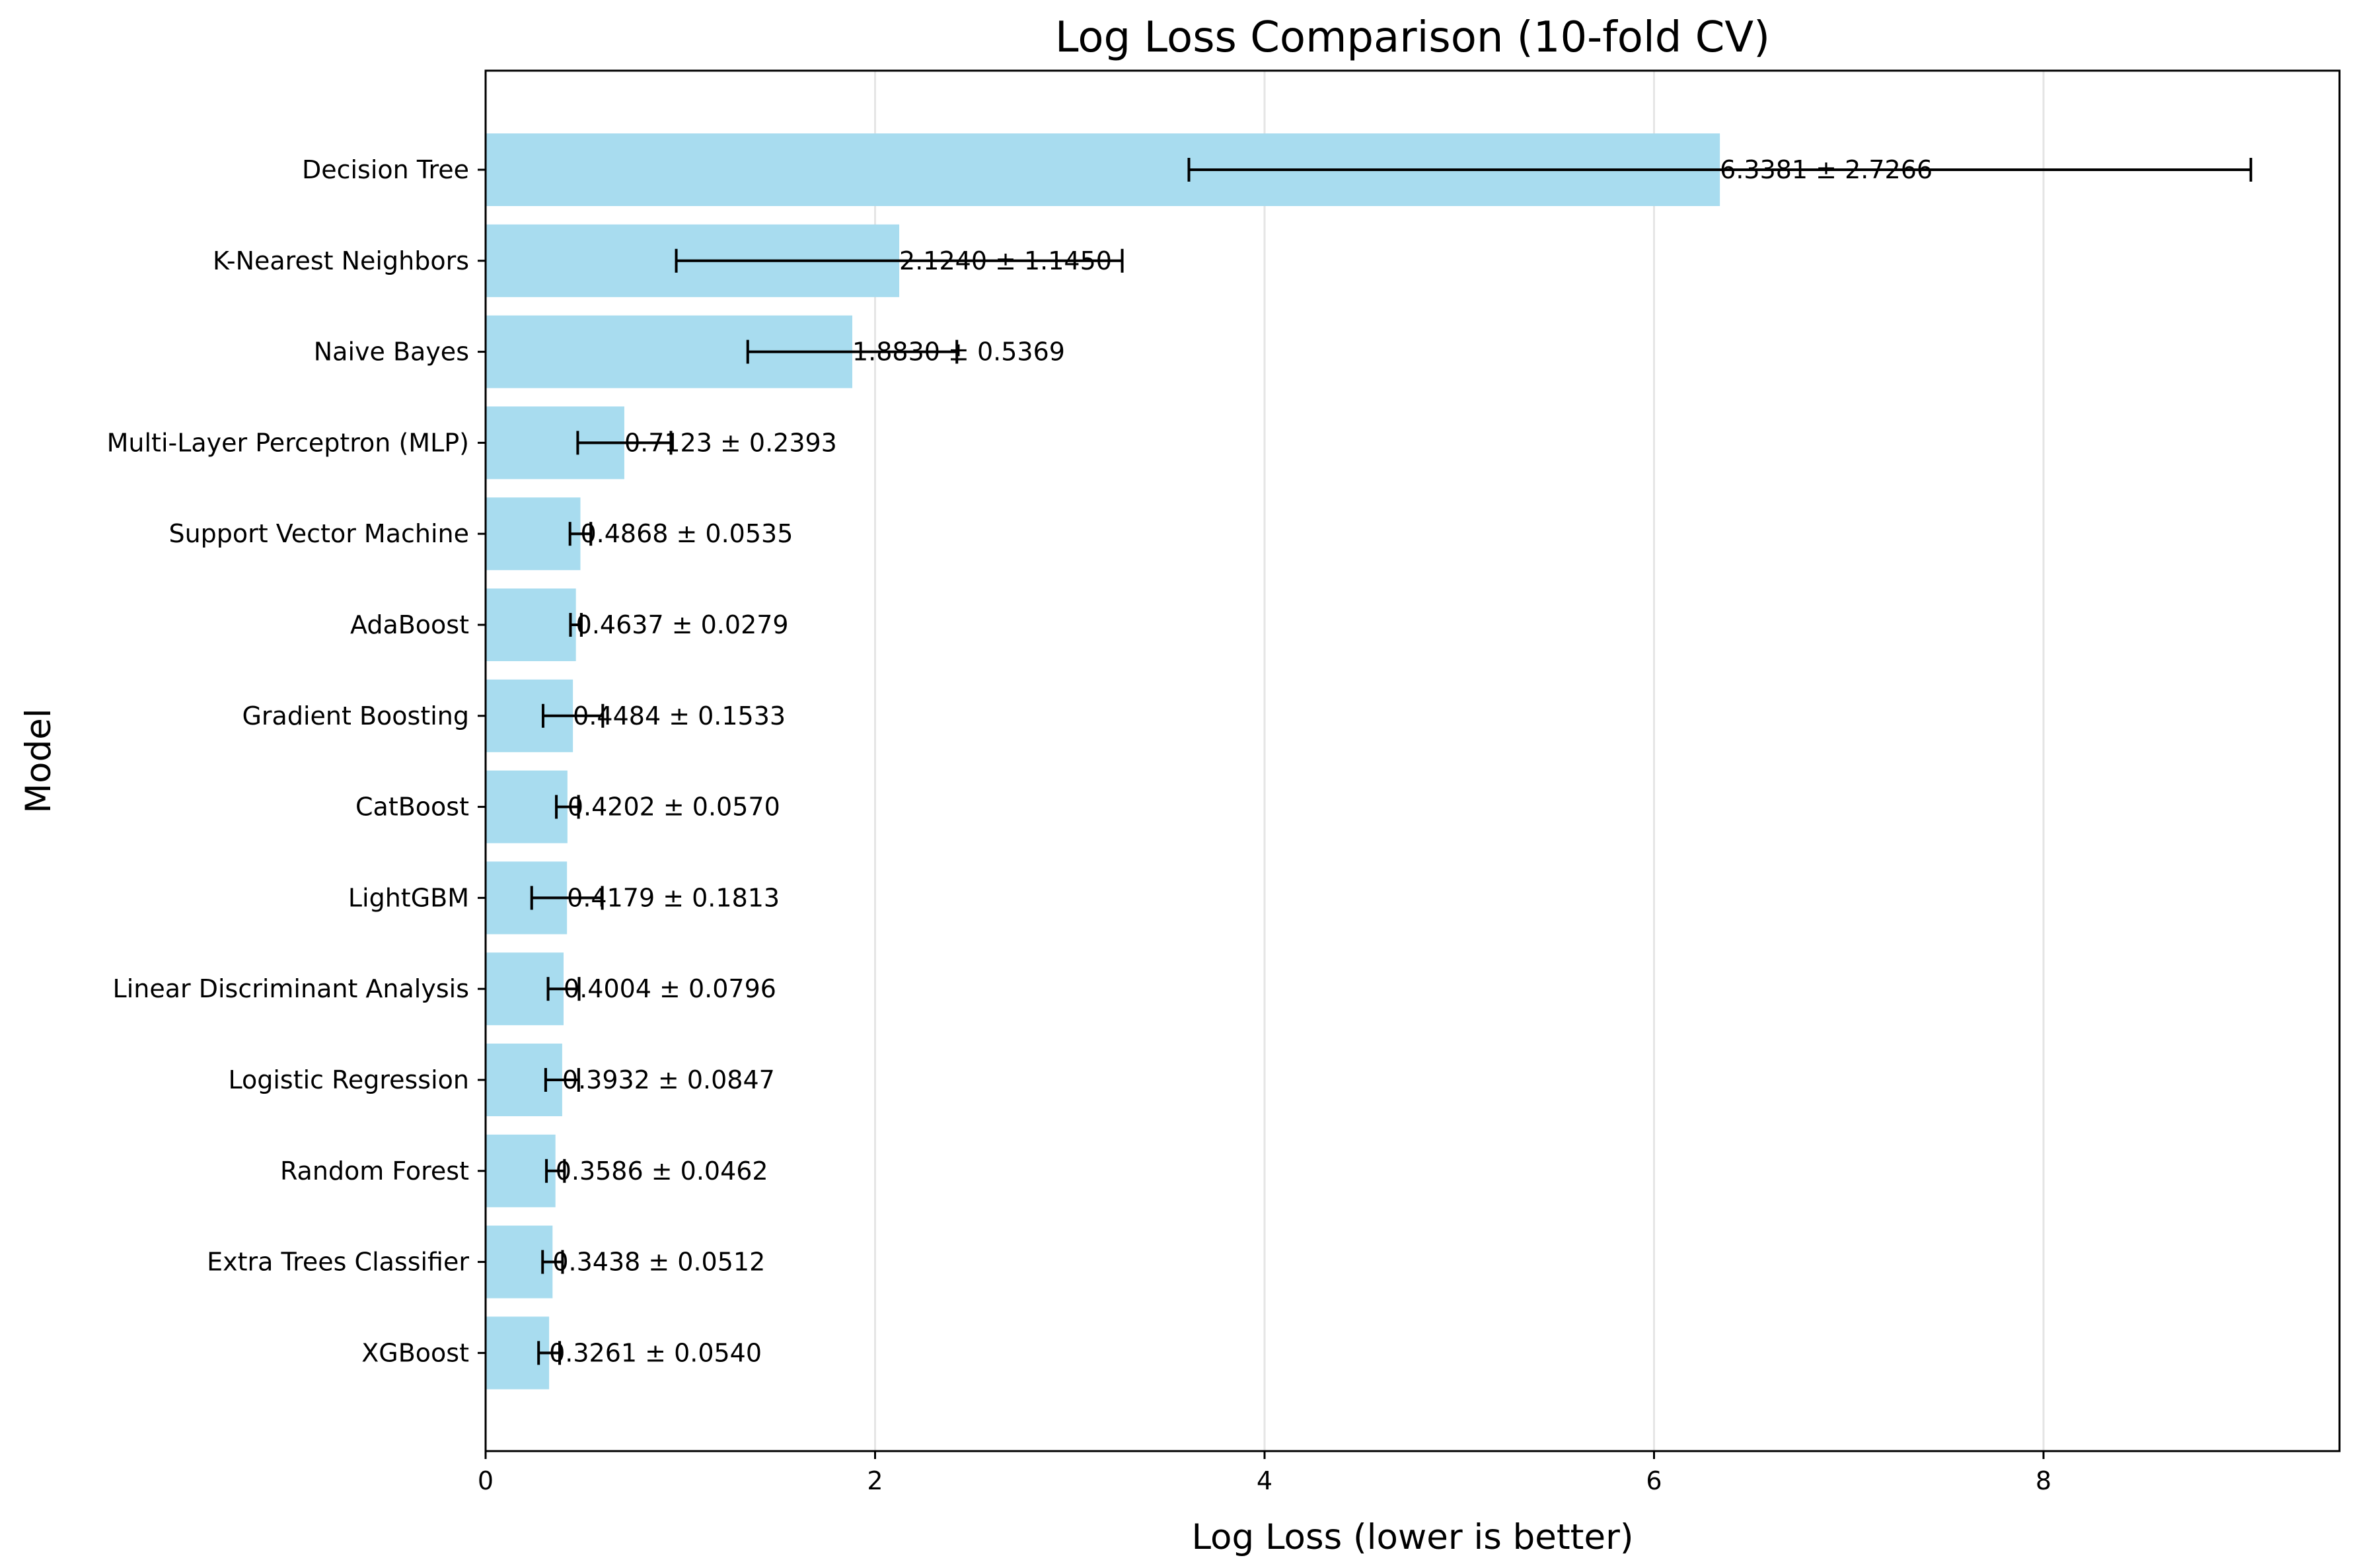 This screenshot has width=2358, height=1568. What do you see at coordinates (385, 169) in the screenshot?
I see `y-tick-label: Decision Tree` at bounding box center [385, 169].